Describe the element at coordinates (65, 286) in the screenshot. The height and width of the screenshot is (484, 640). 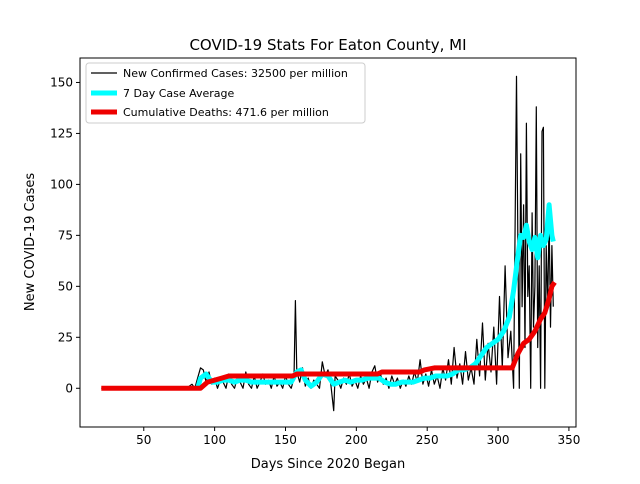
I see `y-tick-label: 50` at that location.